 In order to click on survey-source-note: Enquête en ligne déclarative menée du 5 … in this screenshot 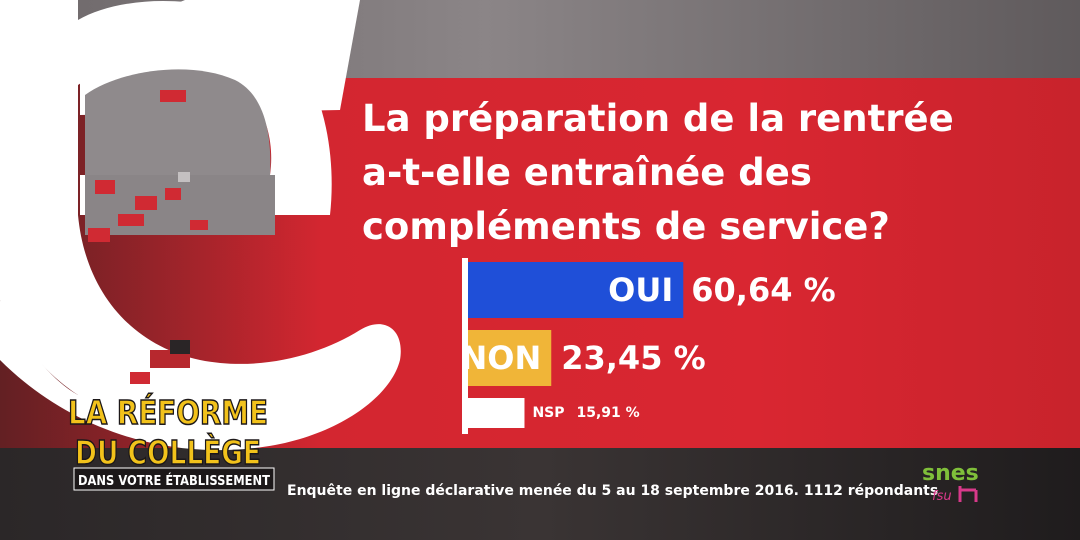, I will do `click(613, 491)`.